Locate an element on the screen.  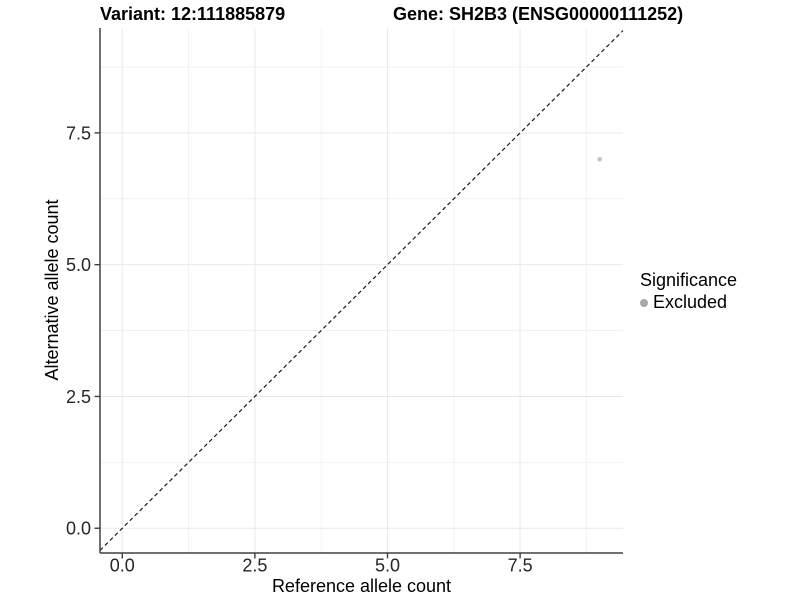
y-tick-label: 0.0 is located at coordinates (78, 529).